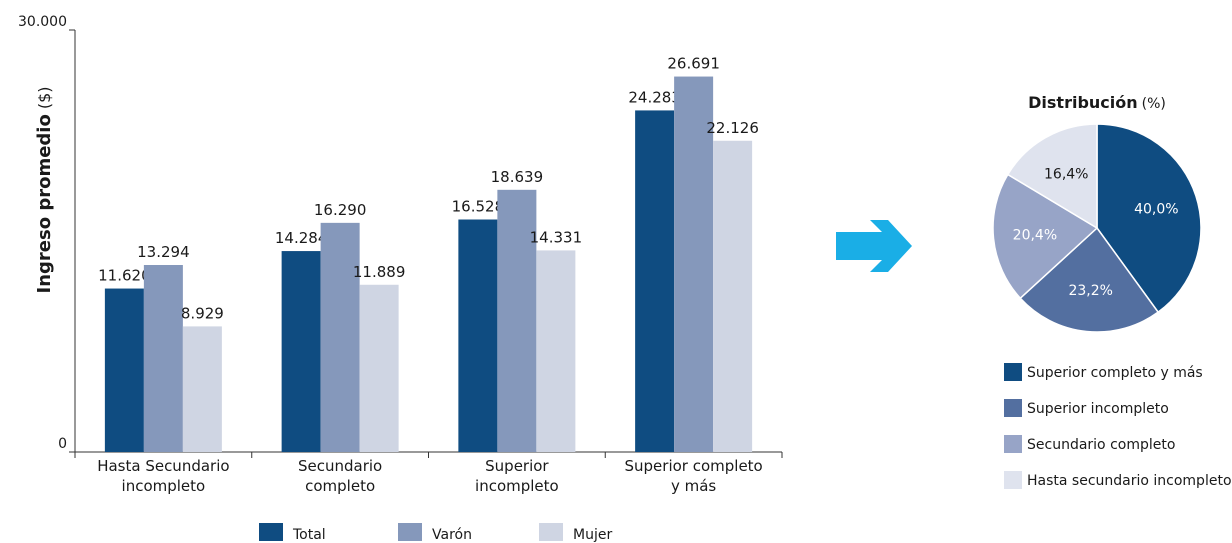 The image size is (1232, 543). I want to click on bar-value-label: 26.691, so click(693, 64).